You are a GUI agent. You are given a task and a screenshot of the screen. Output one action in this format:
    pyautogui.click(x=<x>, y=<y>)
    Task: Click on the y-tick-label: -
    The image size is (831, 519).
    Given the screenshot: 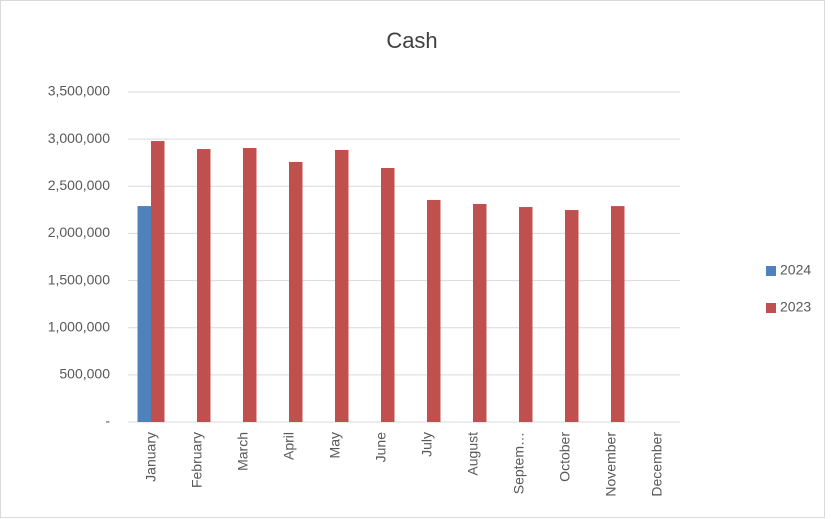 What is the action you would take?
    pyautogui.click(x=107, y=421)
    